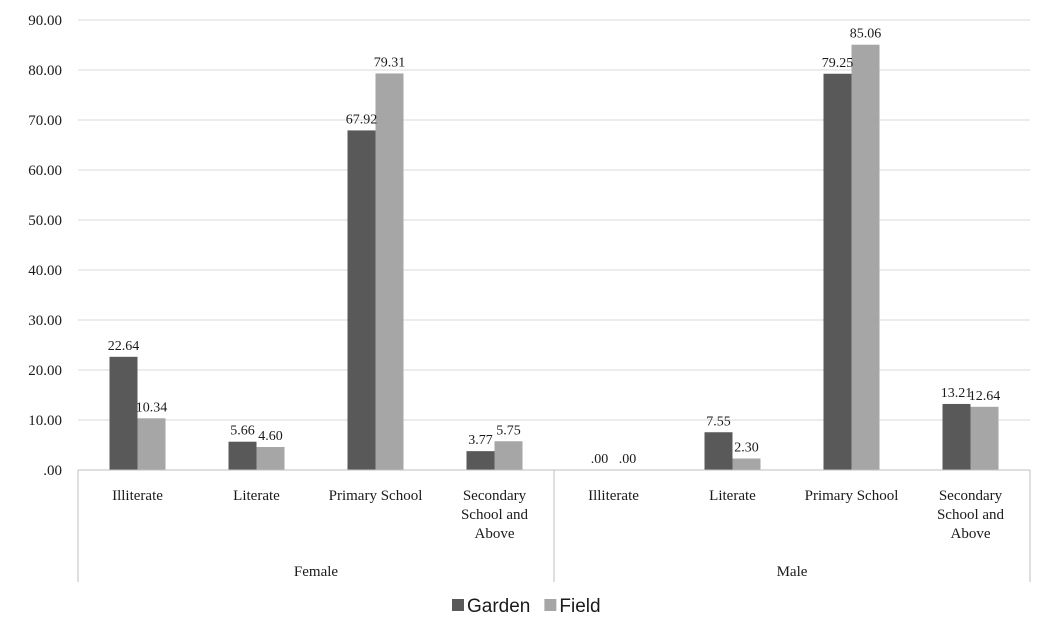 This screenshot has width=1037, height=622. What do you see at coordinates (270, 436) in the screenshot?
I see `data-label-field: 4.60` at bounding box center [270, 436].